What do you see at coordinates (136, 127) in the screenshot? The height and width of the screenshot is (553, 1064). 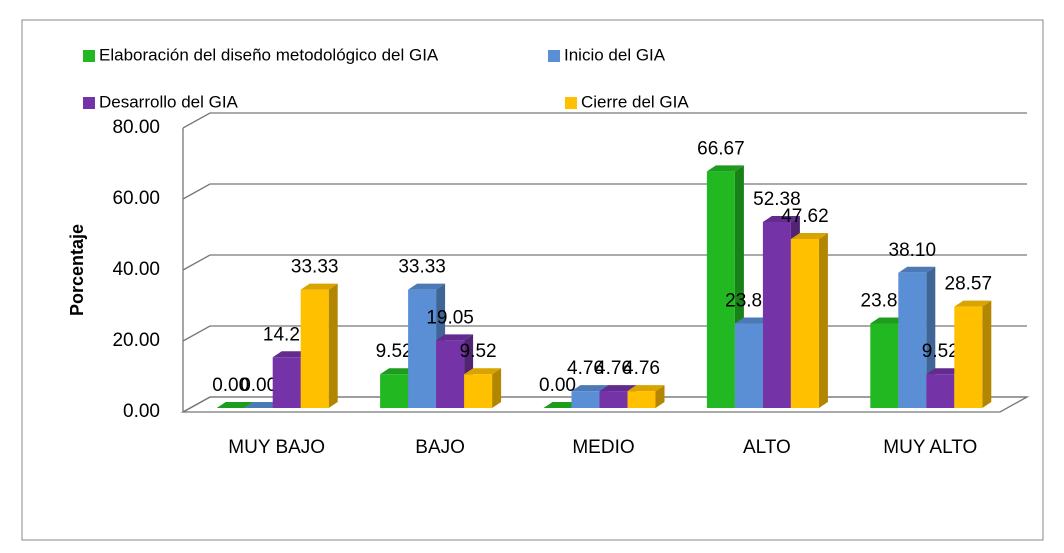 I see `y-tick-label: 80.00` at bounding box center [136, 127].